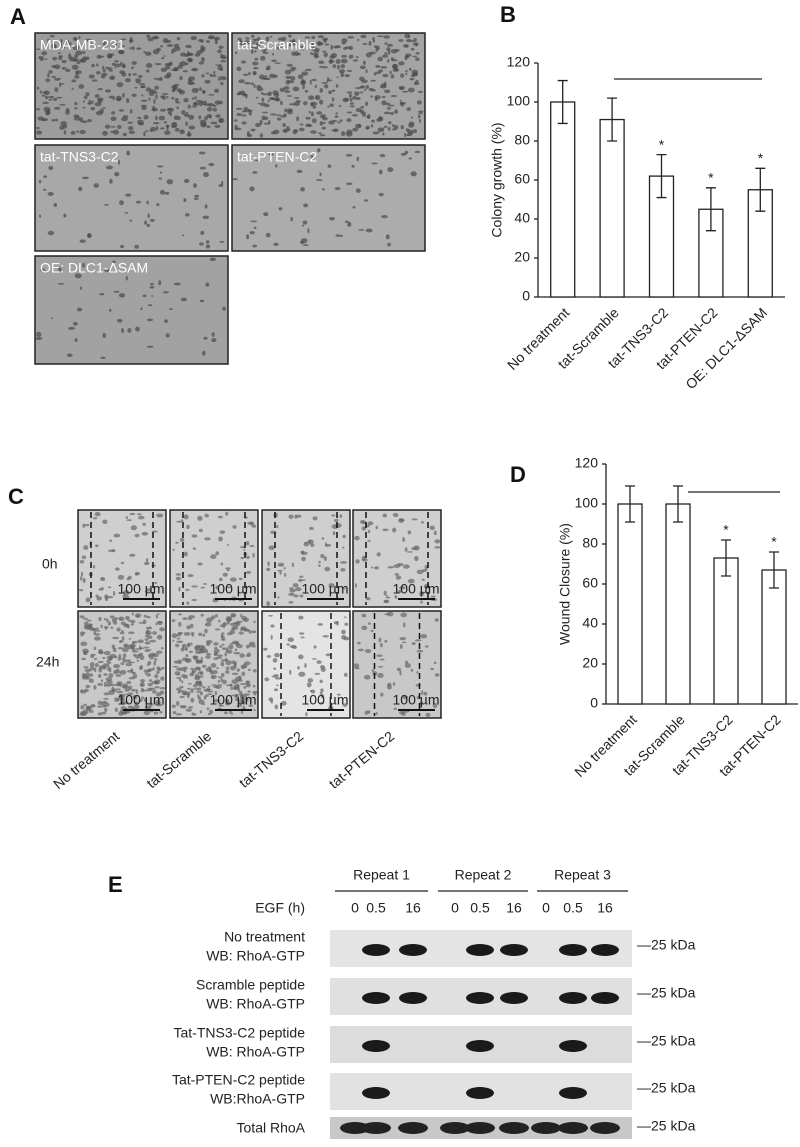 This screenshot has height=1147, width=800. Describe the element at coordinates (666, 1041) in the screenshot. I see `mw-marker: —25 kDa` at that location.